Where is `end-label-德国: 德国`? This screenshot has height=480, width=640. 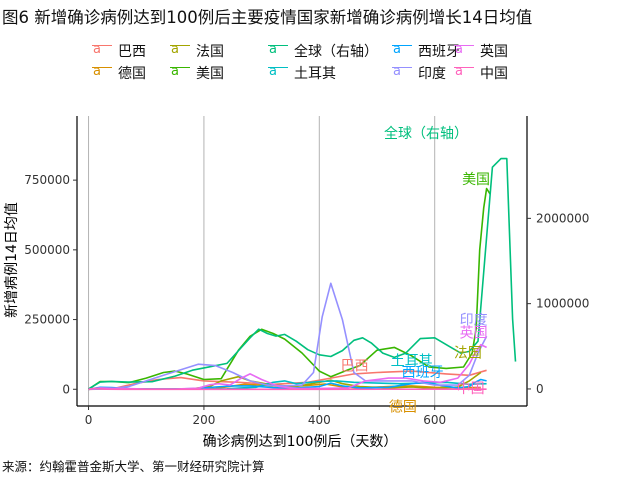 end-label-德国: 德国 is located at coordinates (403, 408).